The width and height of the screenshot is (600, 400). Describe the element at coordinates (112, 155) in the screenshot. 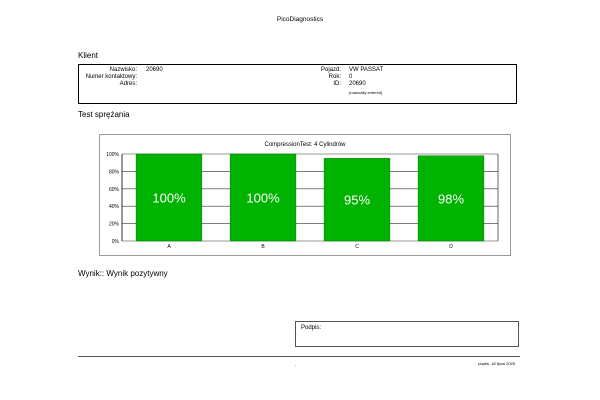

I see `y-tick-label: 100%` at that location.